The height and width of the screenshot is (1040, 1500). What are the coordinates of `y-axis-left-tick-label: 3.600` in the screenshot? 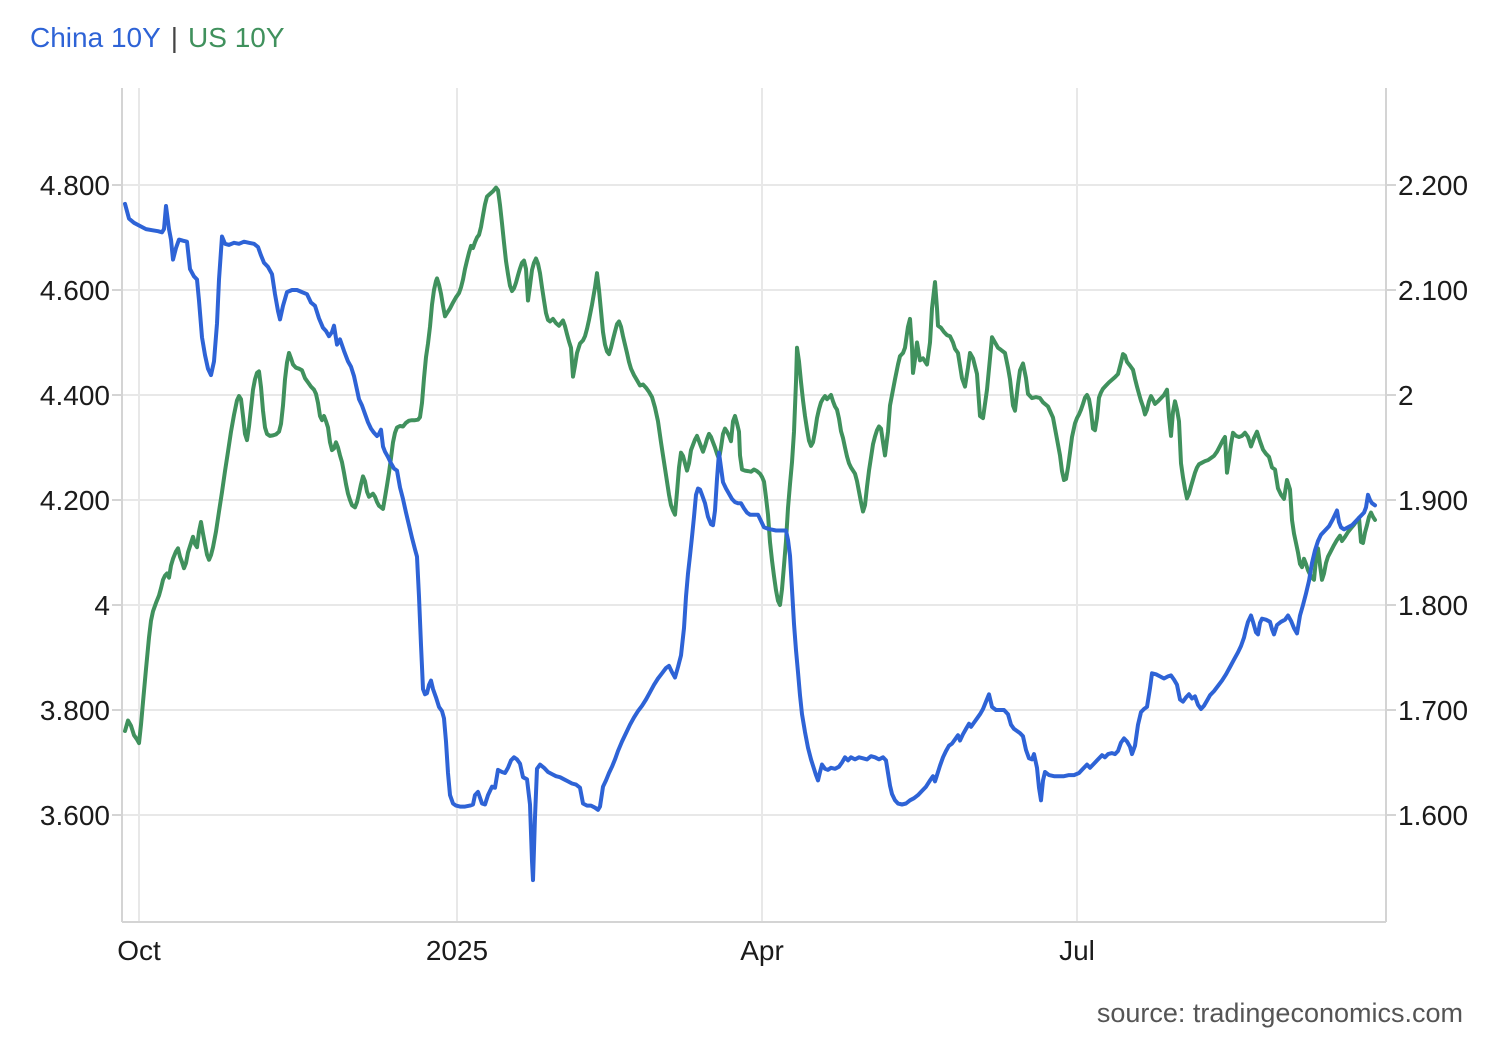 It's located at (75, 815).